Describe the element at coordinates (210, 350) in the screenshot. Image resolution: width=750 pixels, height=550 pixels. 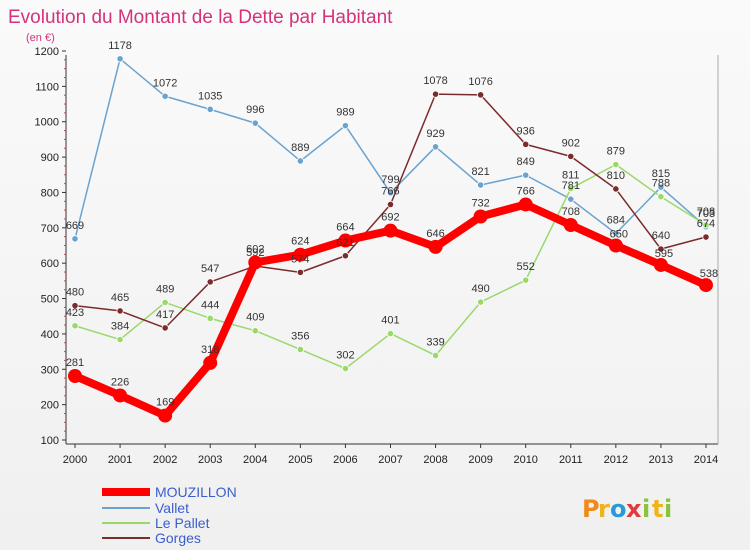
I see `data-label: 318` at that location.